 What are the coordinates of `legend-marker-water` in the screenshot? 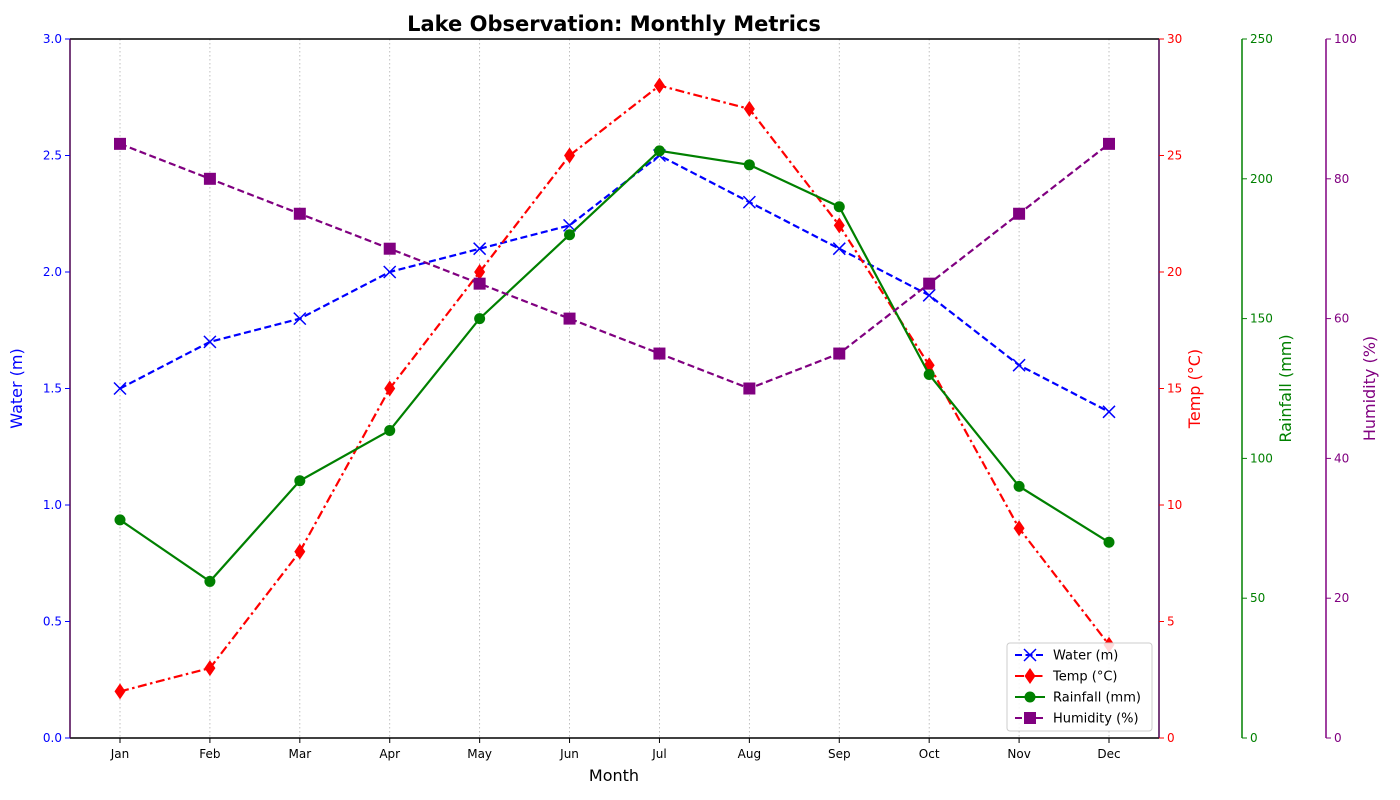 It's located at (1030, 655).